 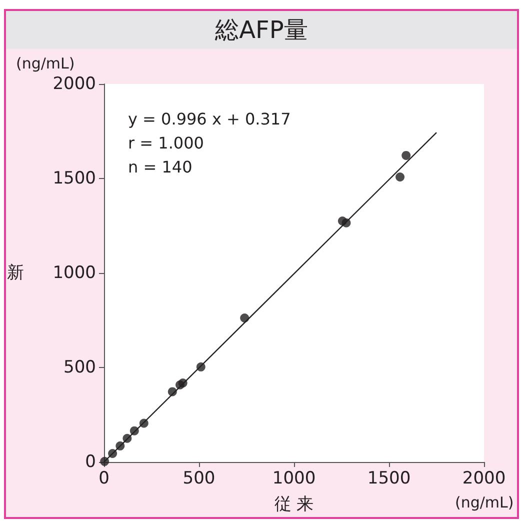 What do you see at coordinates (166, 143) in the screenshot?
I see `annotation: r = 1.000` at bounding box center [166, 143].